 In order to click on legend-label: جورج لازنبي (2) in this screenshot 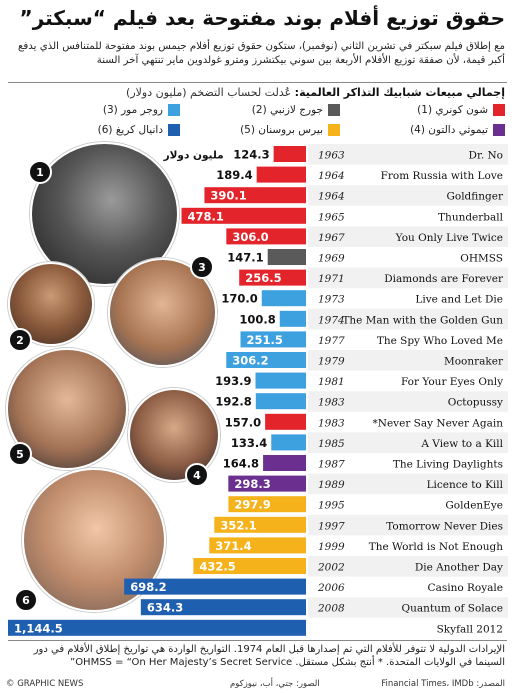, I will do `click(287, 110)`.